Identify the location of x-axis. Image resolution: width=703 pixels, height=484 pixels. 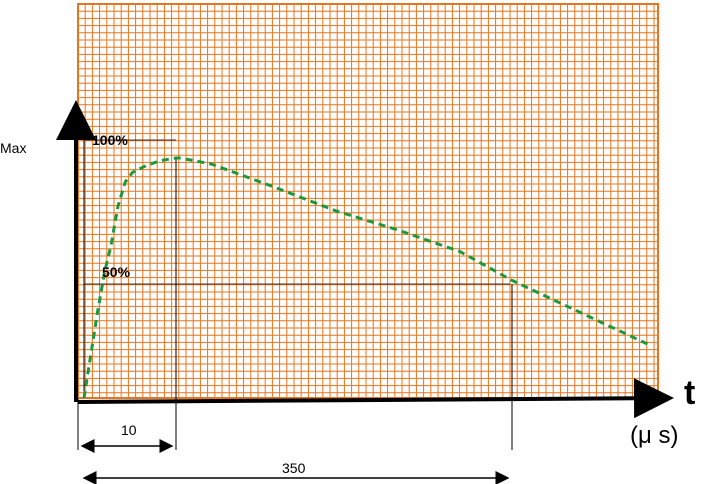
(375, 398).